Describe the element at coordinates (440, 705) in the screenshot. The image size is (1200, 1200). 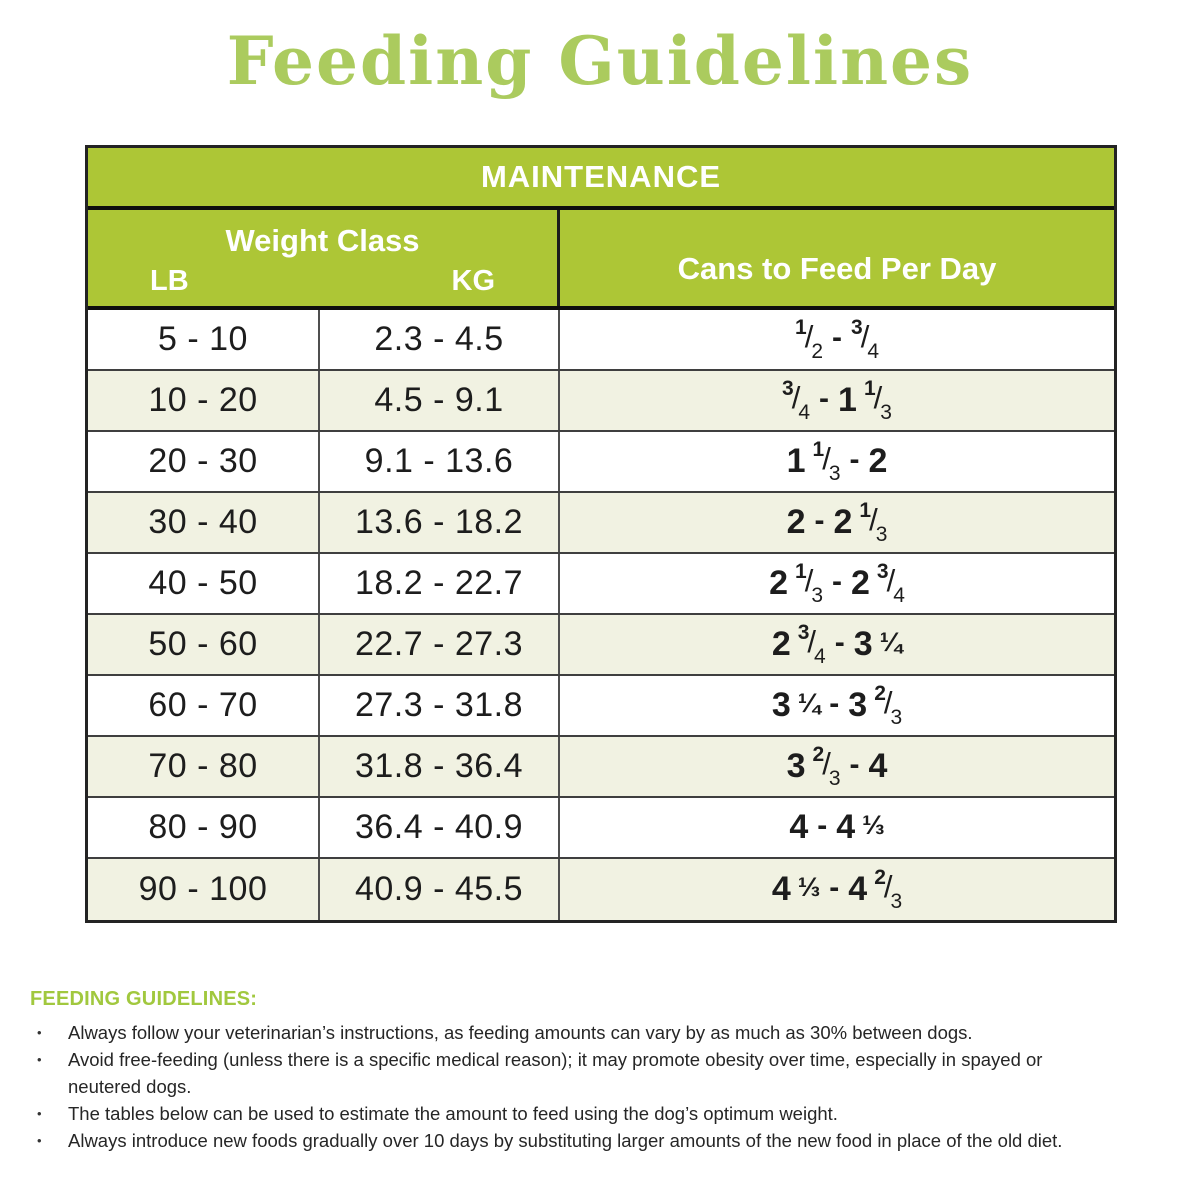
I see `cell-kg-range: 27.3 - 31.8` at that location.